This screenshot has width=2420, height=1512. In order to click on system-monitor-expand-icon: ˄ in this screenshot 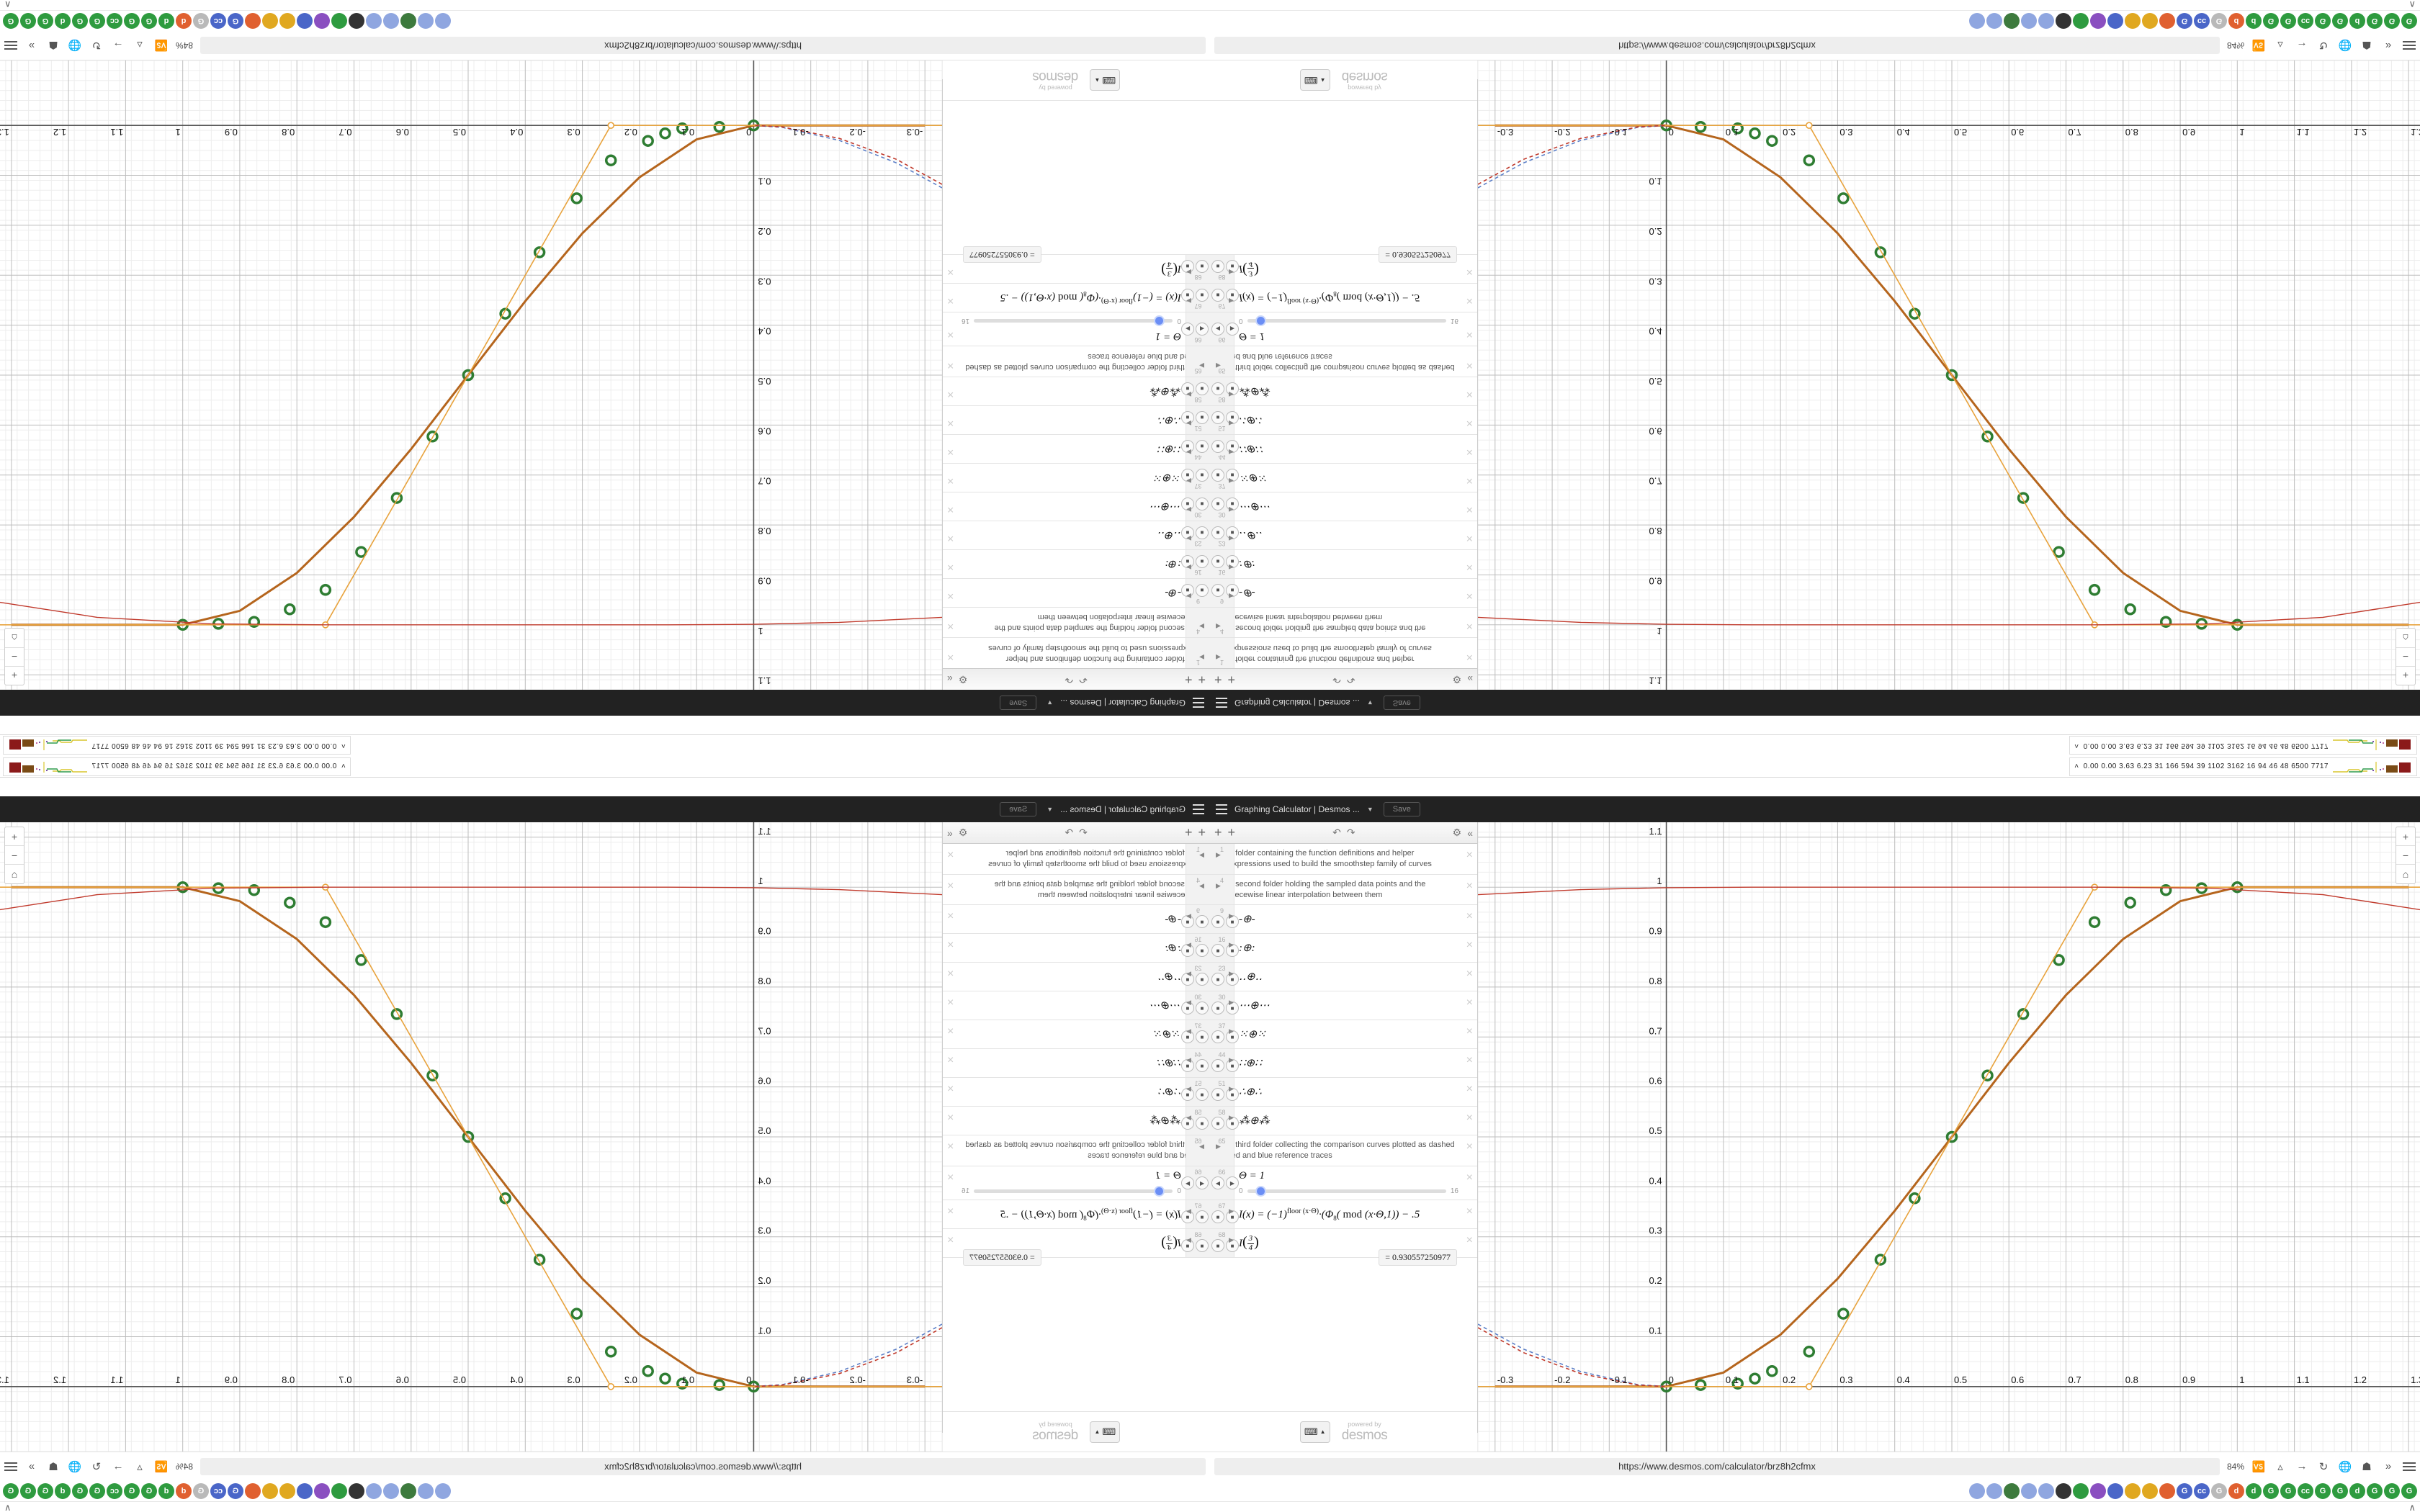, I will do `click(343, 746)`.